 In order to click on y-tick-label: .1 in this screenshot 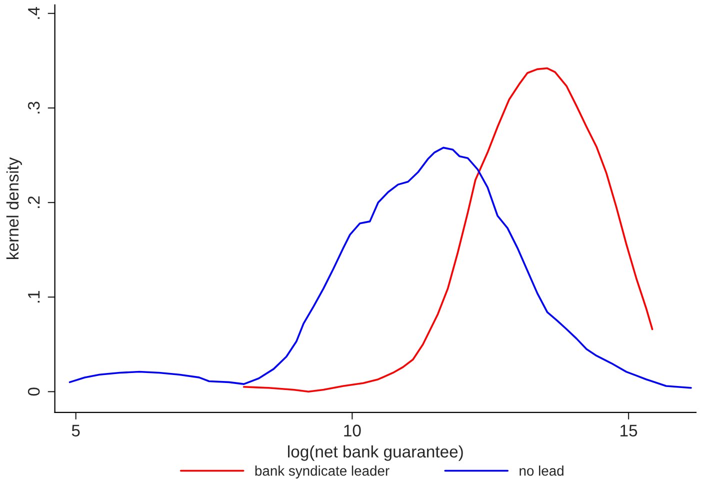, I will do `click(34, 296)`.